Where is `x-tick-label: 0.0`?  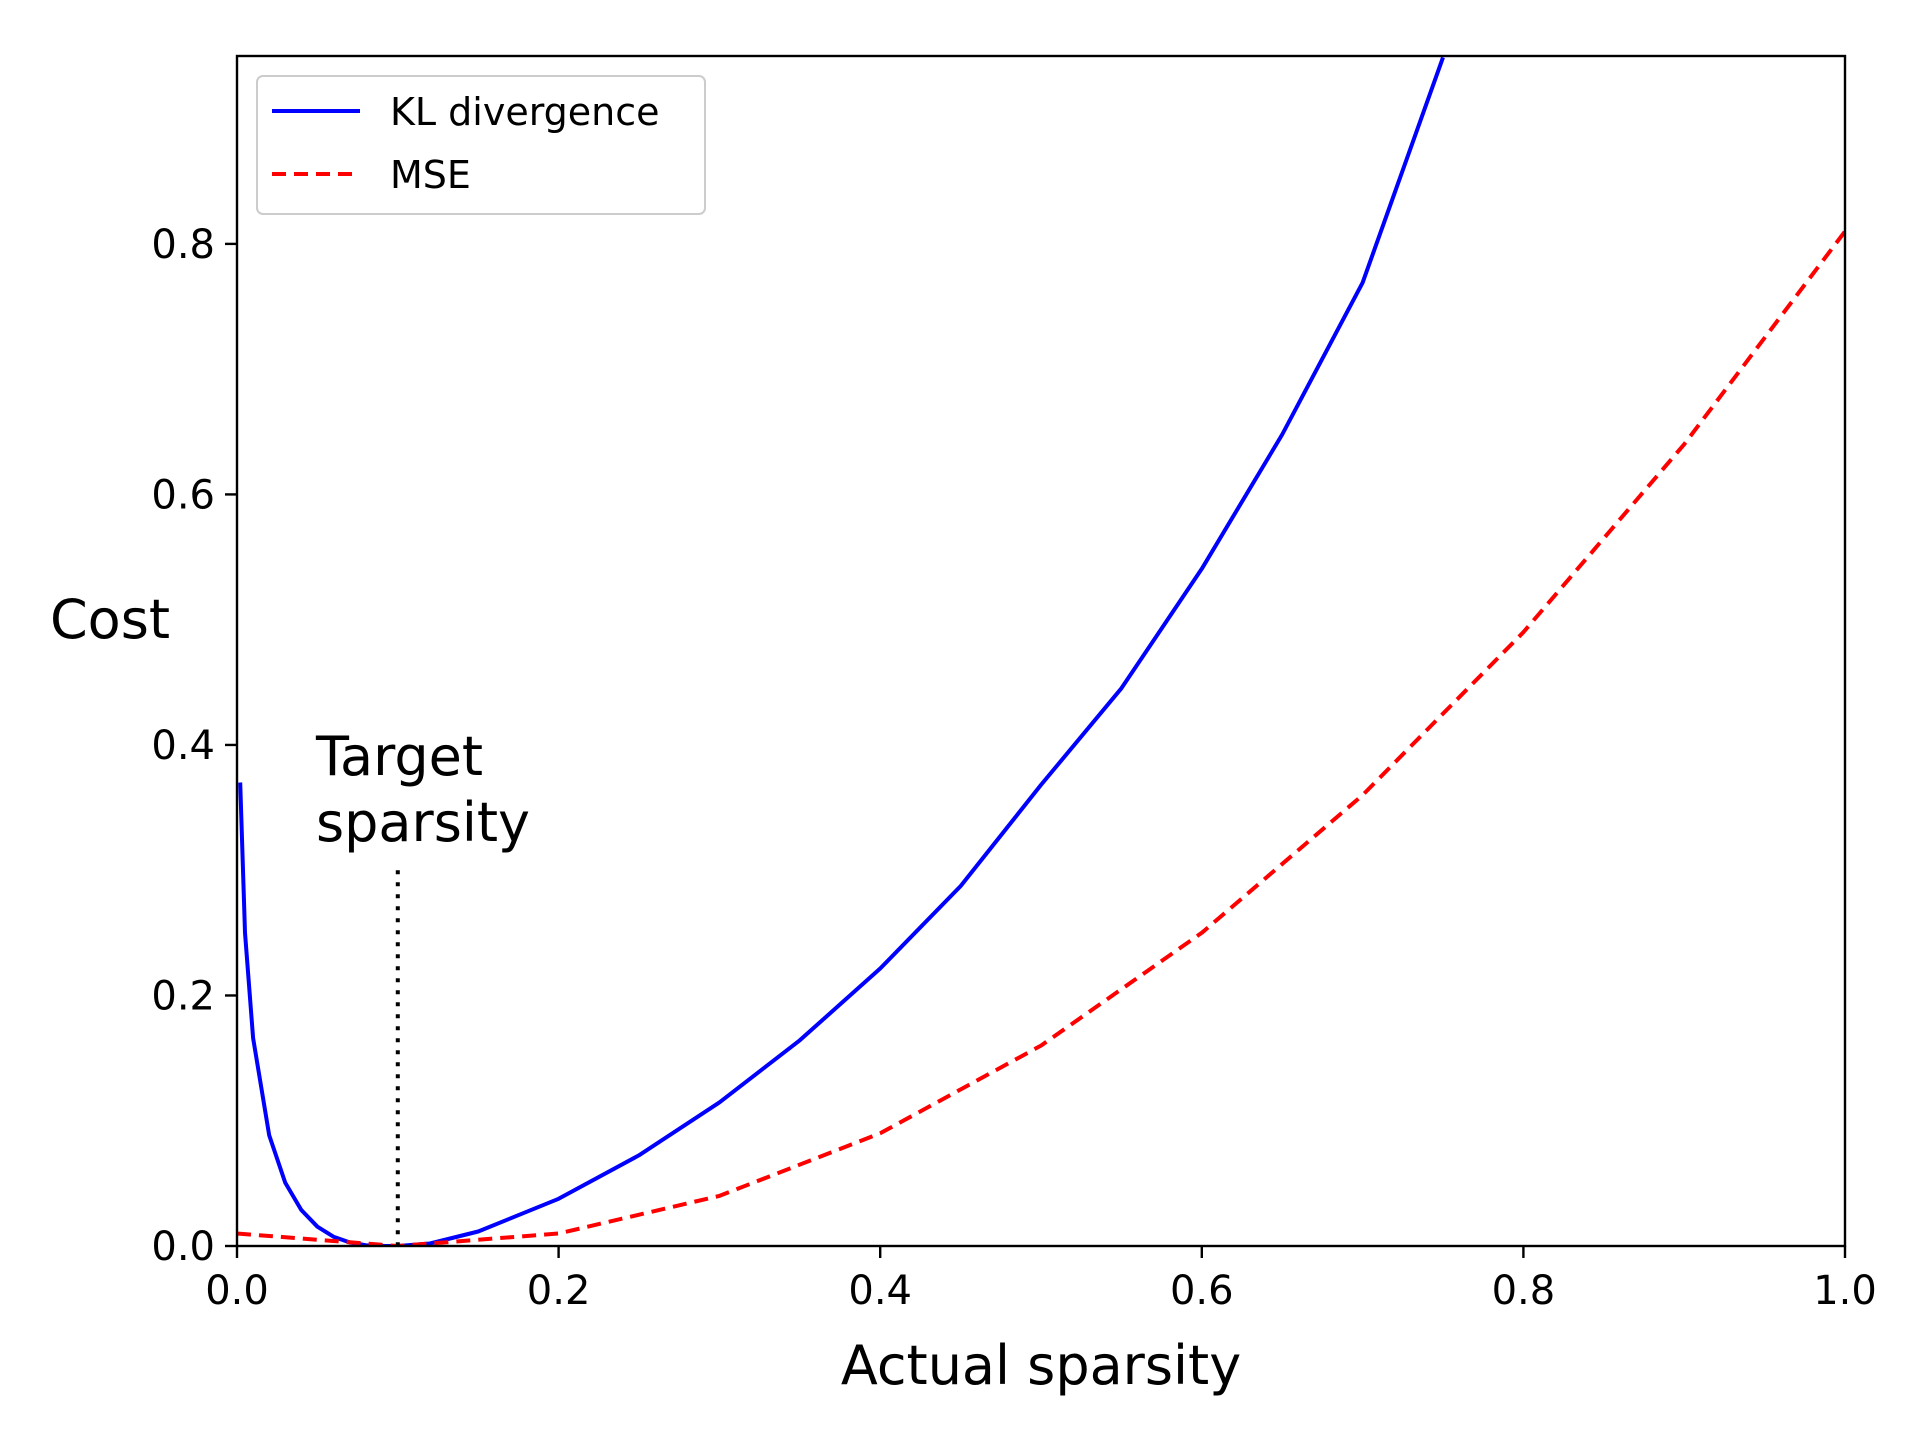
x-tick-label: 0.0 is located at coordinates (237, 1291).